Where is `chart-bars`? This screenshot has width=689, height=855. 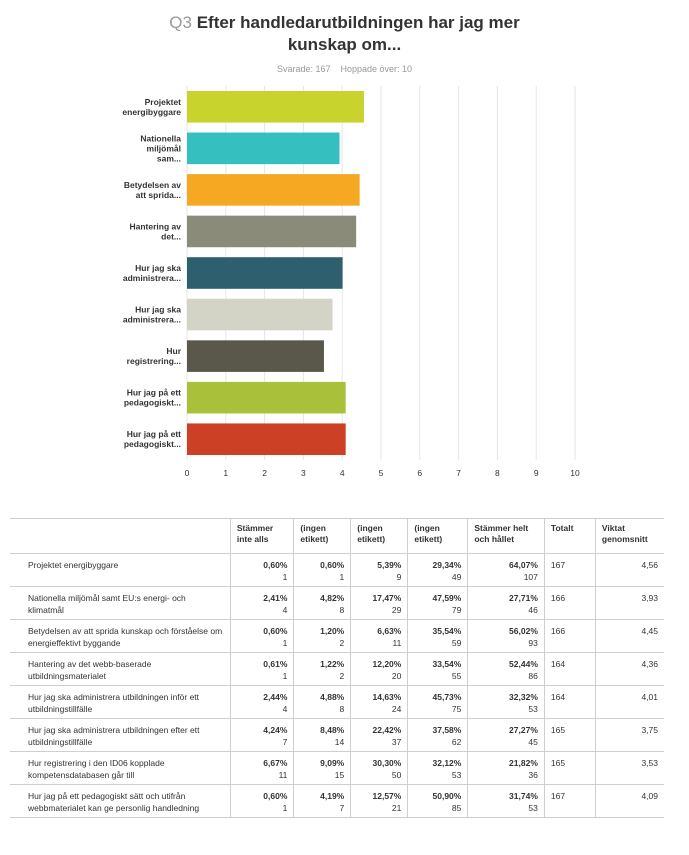 chart-bars is located at coordinates (275, 273).